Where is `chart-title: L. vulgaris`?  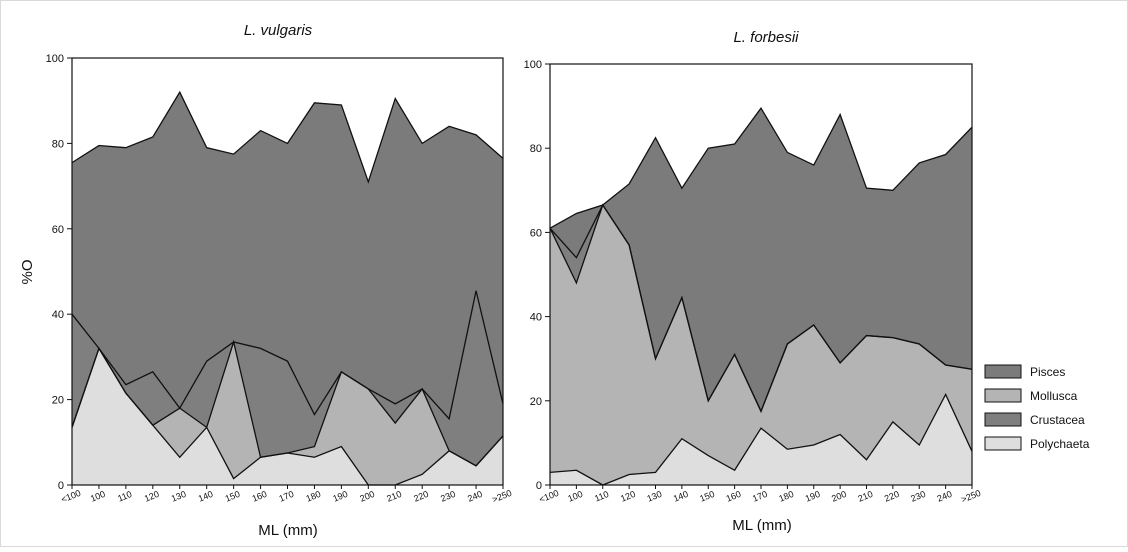 chart-title: L. vulgaris is located at coordinates (278, 30).